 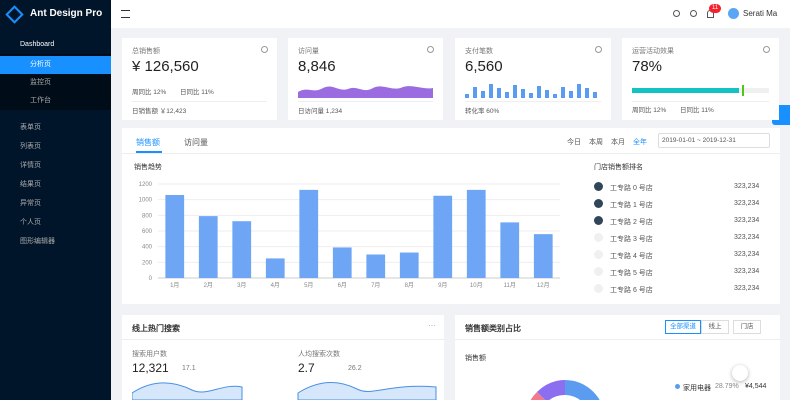 I want to click on logo-icon, so click(x=14, y=14).